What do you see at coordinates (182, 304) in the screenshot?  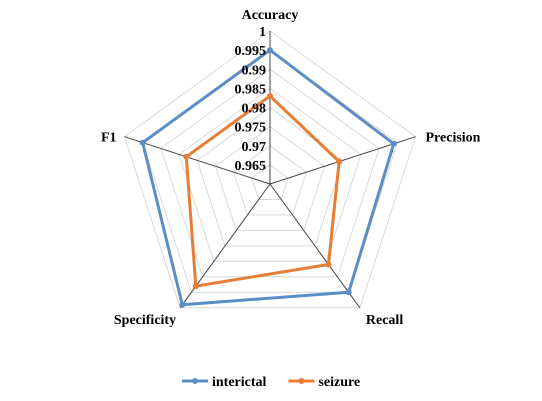 I see `point-interictal-specificity` at bounding box center [182, 304].